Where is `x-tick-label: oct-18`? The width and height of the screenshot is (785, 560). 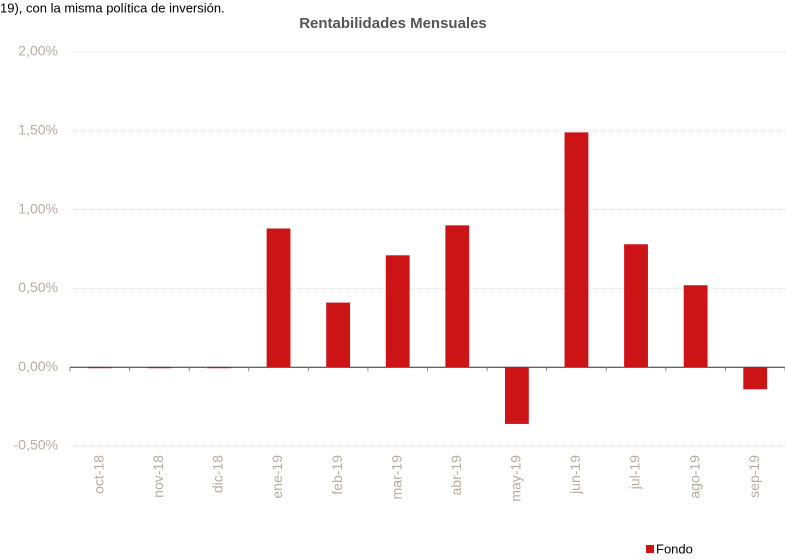 x-tick-label: oct-18 is located at coordinates (98, 474).